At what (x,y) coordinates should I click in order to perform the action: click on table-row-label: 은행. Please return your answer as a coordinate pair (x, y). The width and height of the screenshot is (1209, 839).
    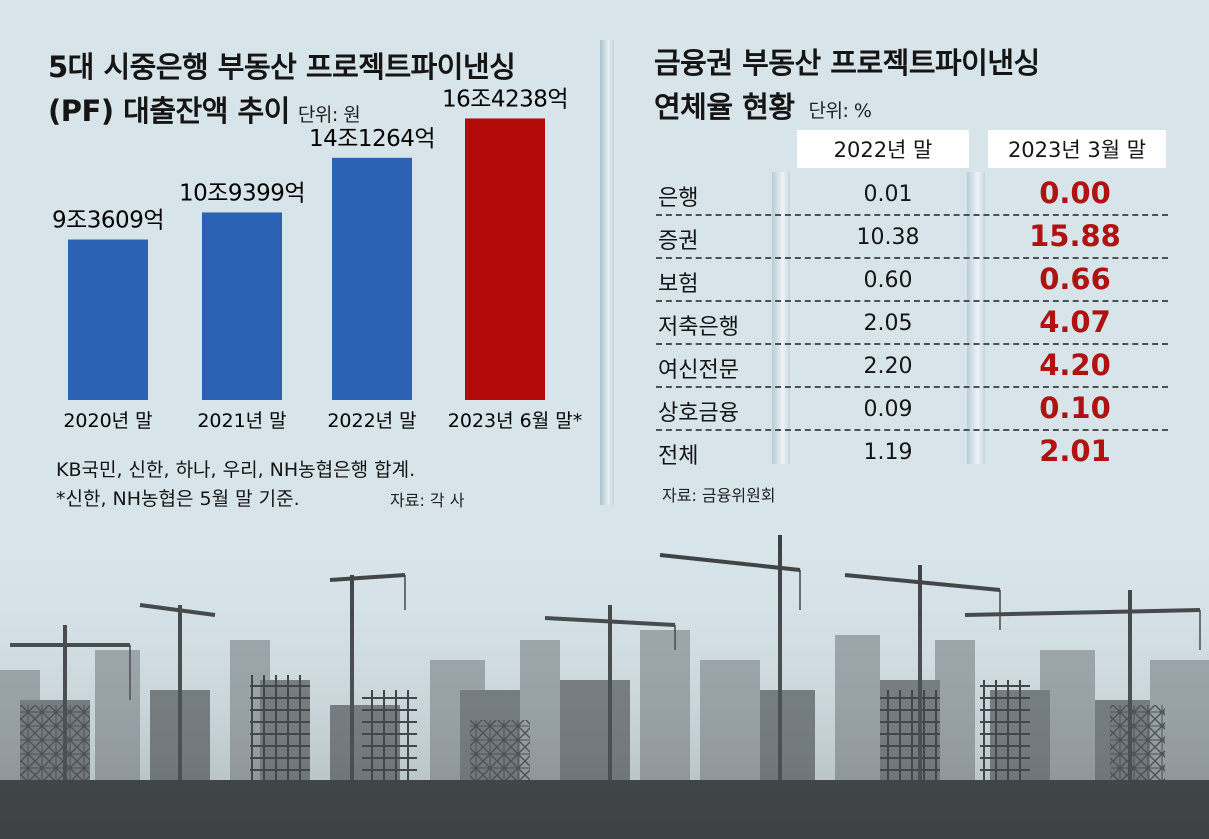
    Looking at the image, I should click on (678, 198).